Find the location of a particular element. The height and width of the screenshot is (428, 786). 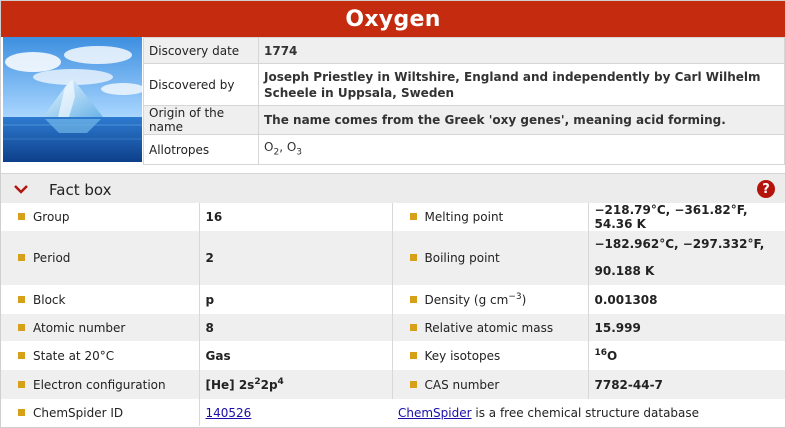

info-row-allotropes: Allotropes O2, O3 is located at coordinates (464, 149).